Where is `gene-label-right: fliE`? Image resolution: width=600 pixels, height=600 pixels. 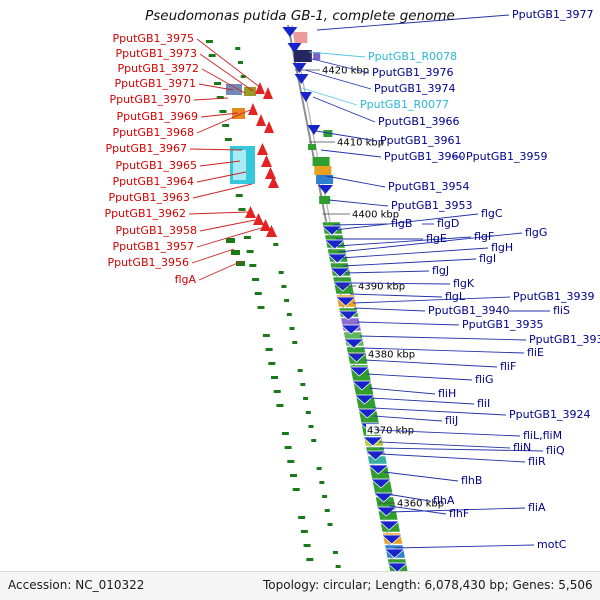
gene-label-right: fliE is located at coordinates (535, 352).